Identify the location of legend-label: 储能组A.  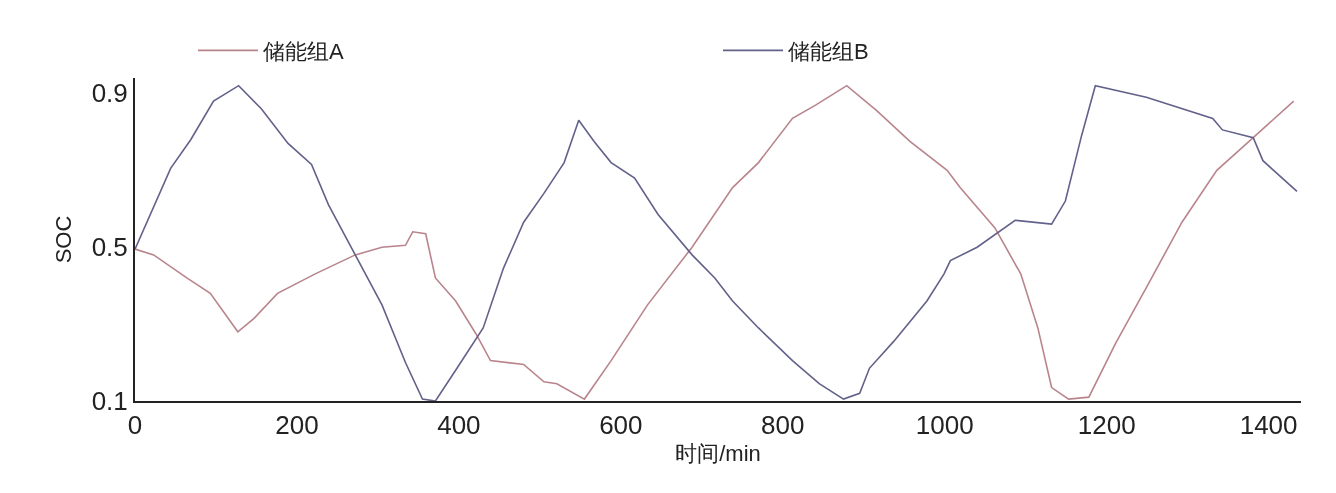
(303, 51).